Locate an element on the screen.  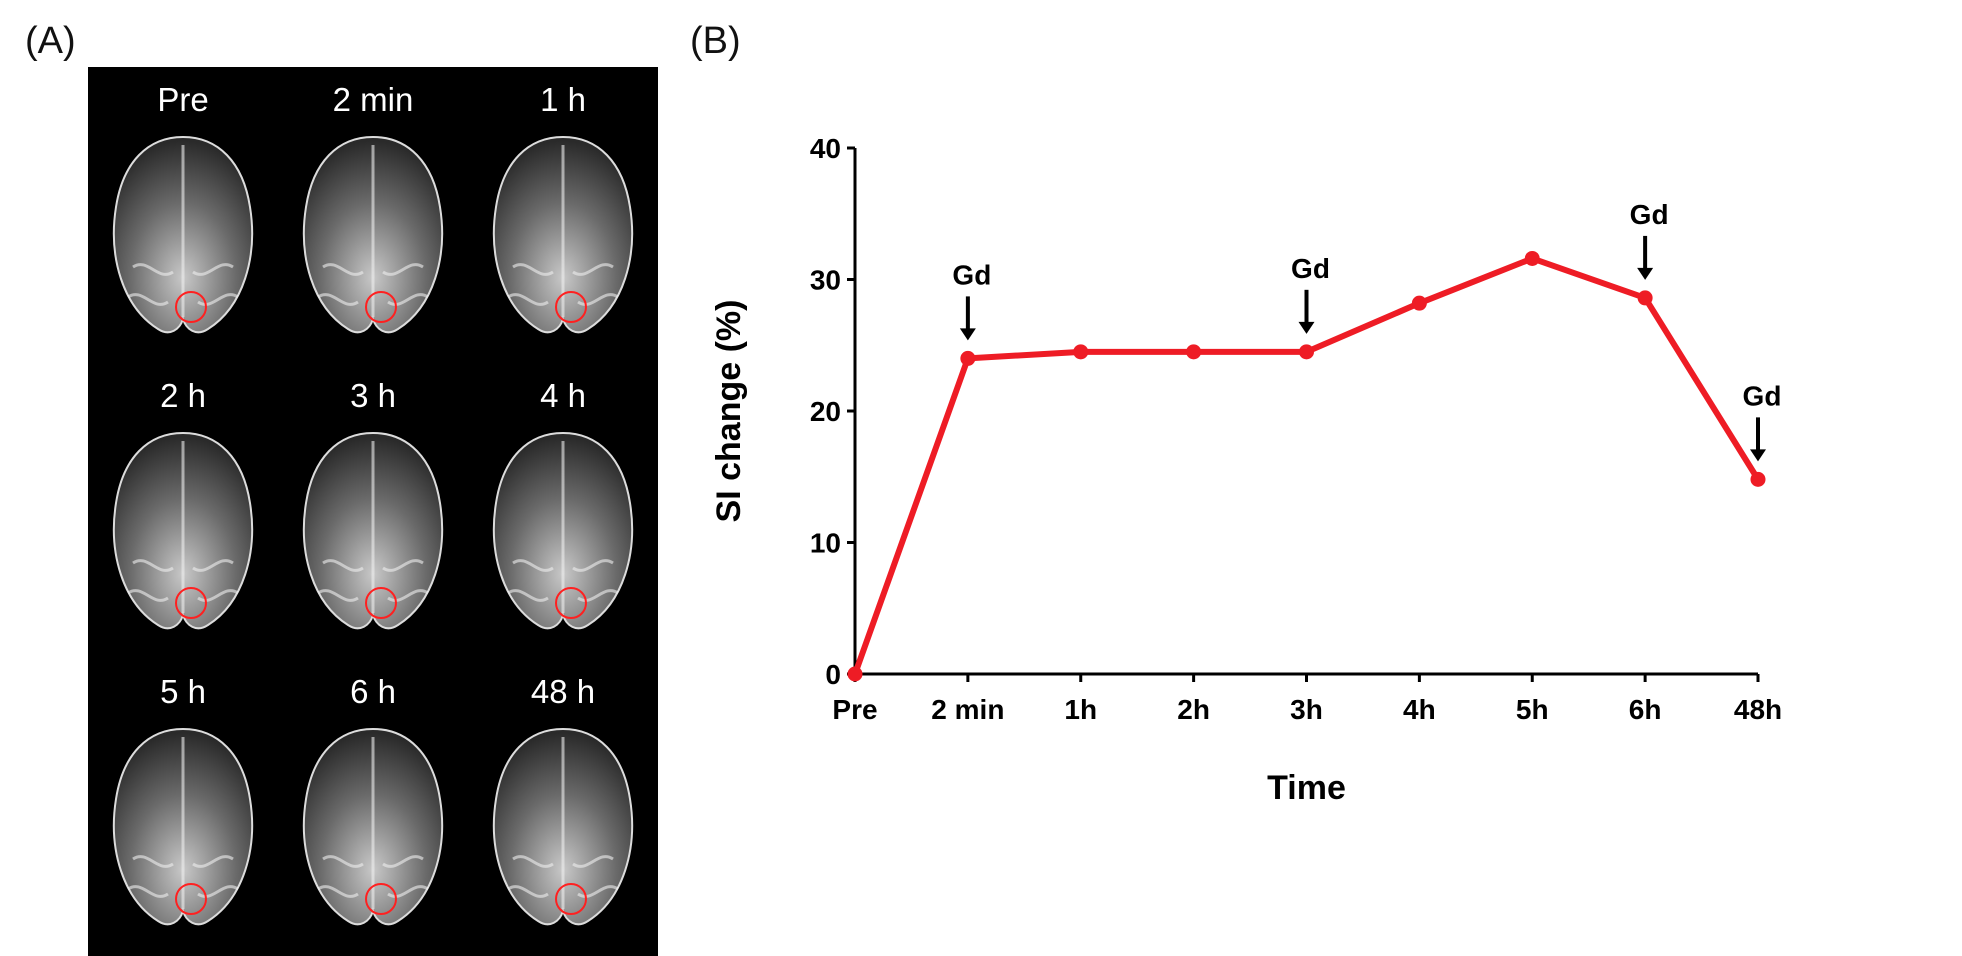
mri-time-label: 6 h is located at coordinates (373, 691).